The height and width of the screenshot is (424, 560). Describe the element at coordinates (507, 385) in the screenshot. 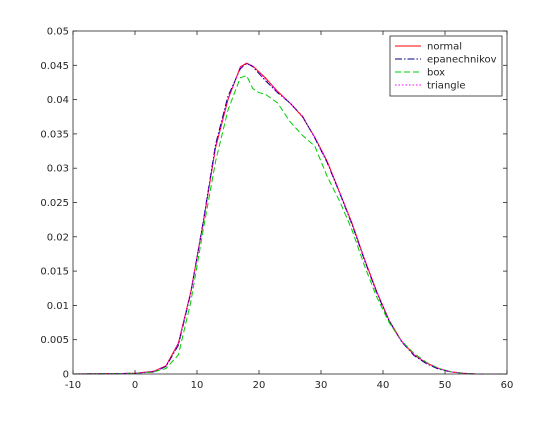

I see `x-tick-label: 60` at that location.